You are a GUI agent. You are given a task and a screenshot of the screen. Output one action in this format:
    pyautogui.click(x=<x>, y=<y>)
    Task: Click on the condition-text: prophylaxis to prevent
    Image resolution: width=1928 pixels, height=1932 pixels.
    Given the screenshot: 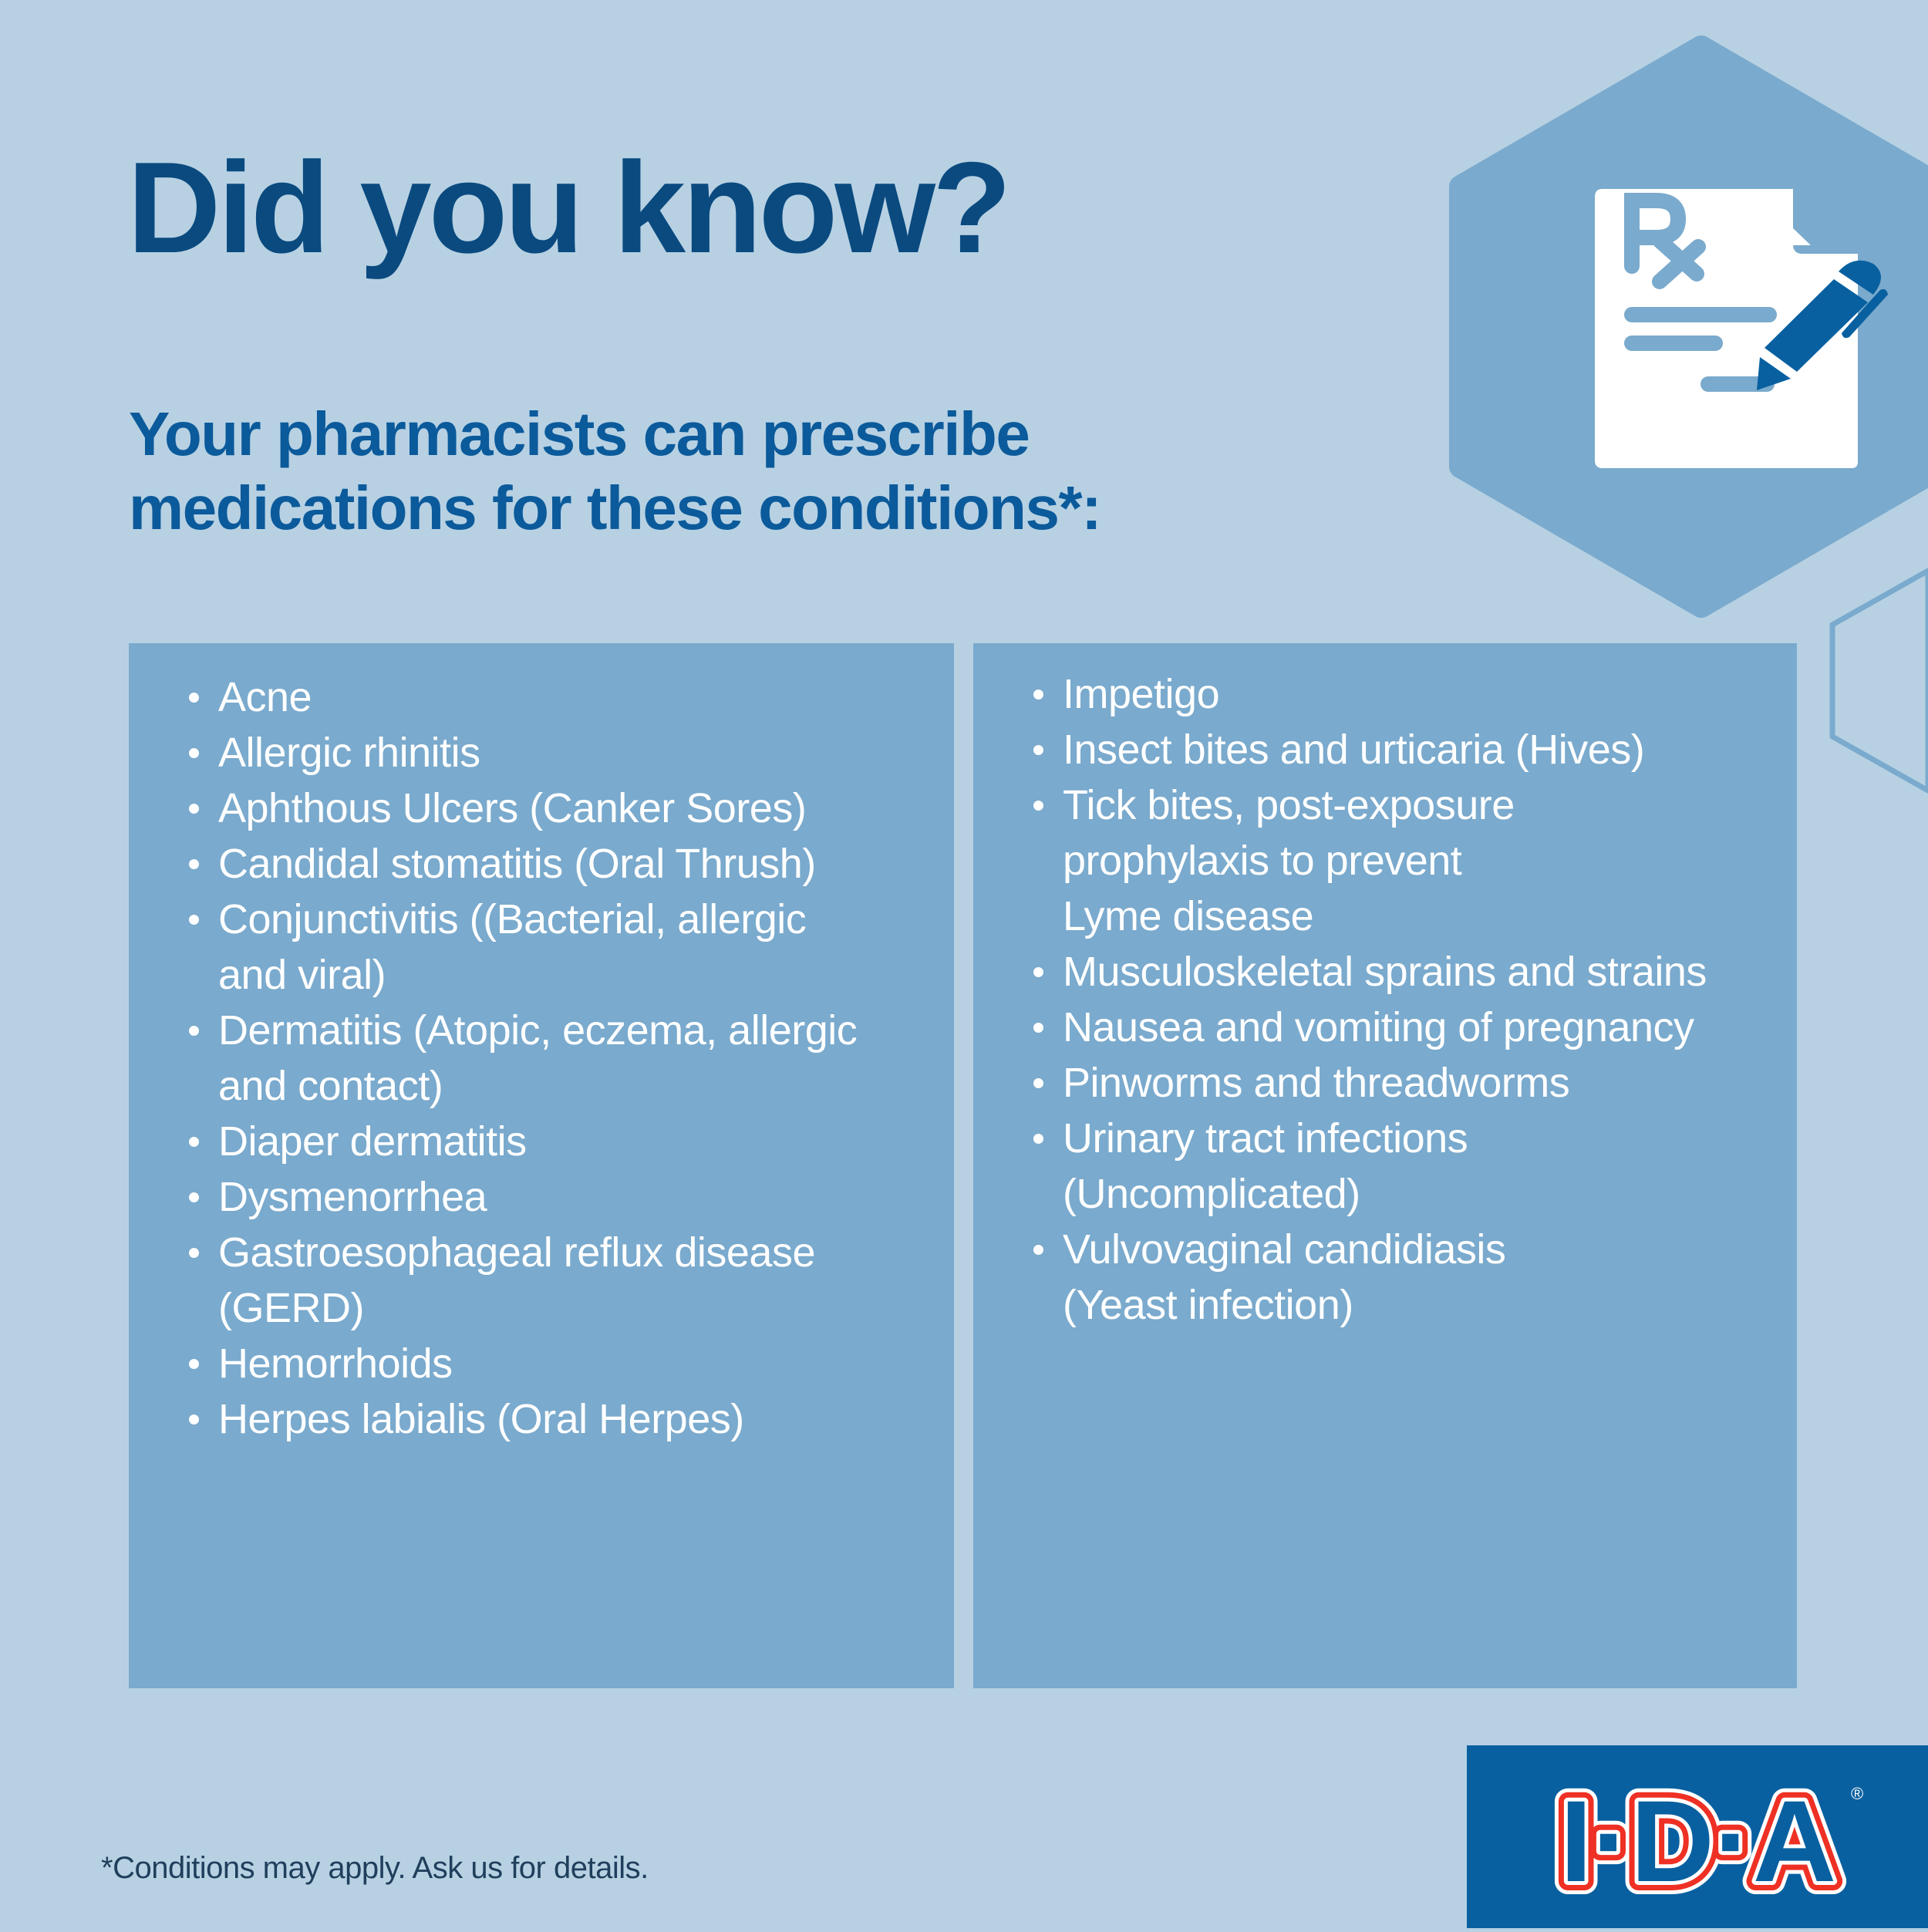 What is the action you would take?
    pyautogui.click(x=1263, y=861)
    